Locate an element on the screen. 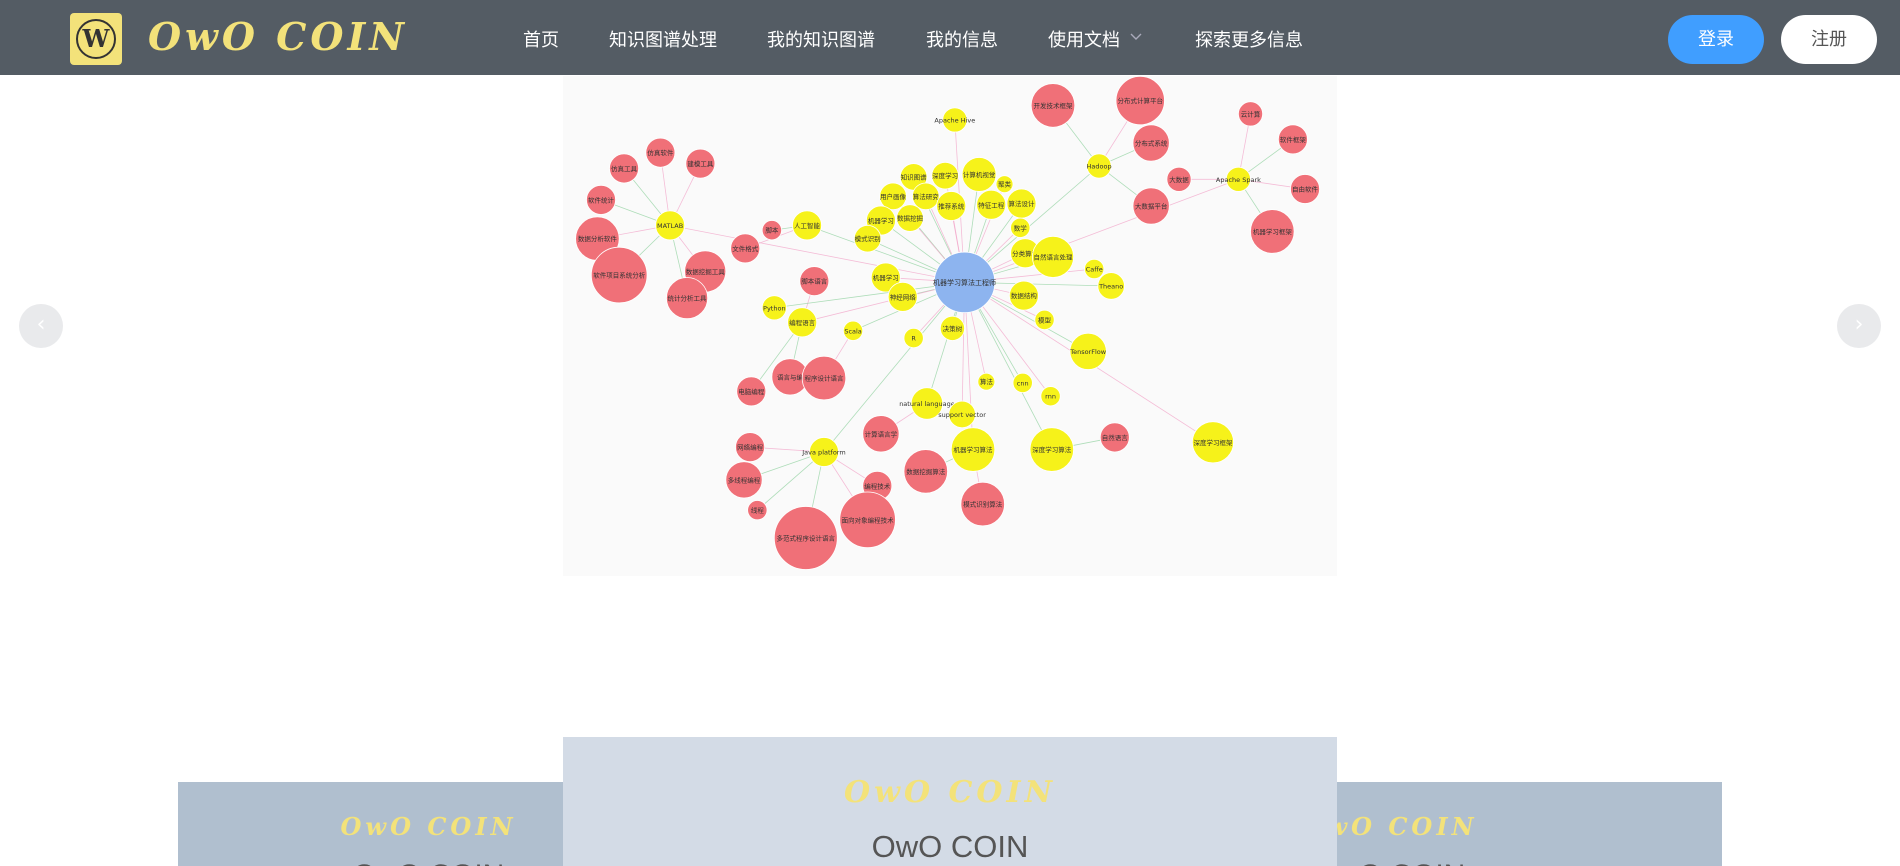 This screenshot has height=866, width=1900. node-label: 编程语言 is located at coordinates (802, 322).